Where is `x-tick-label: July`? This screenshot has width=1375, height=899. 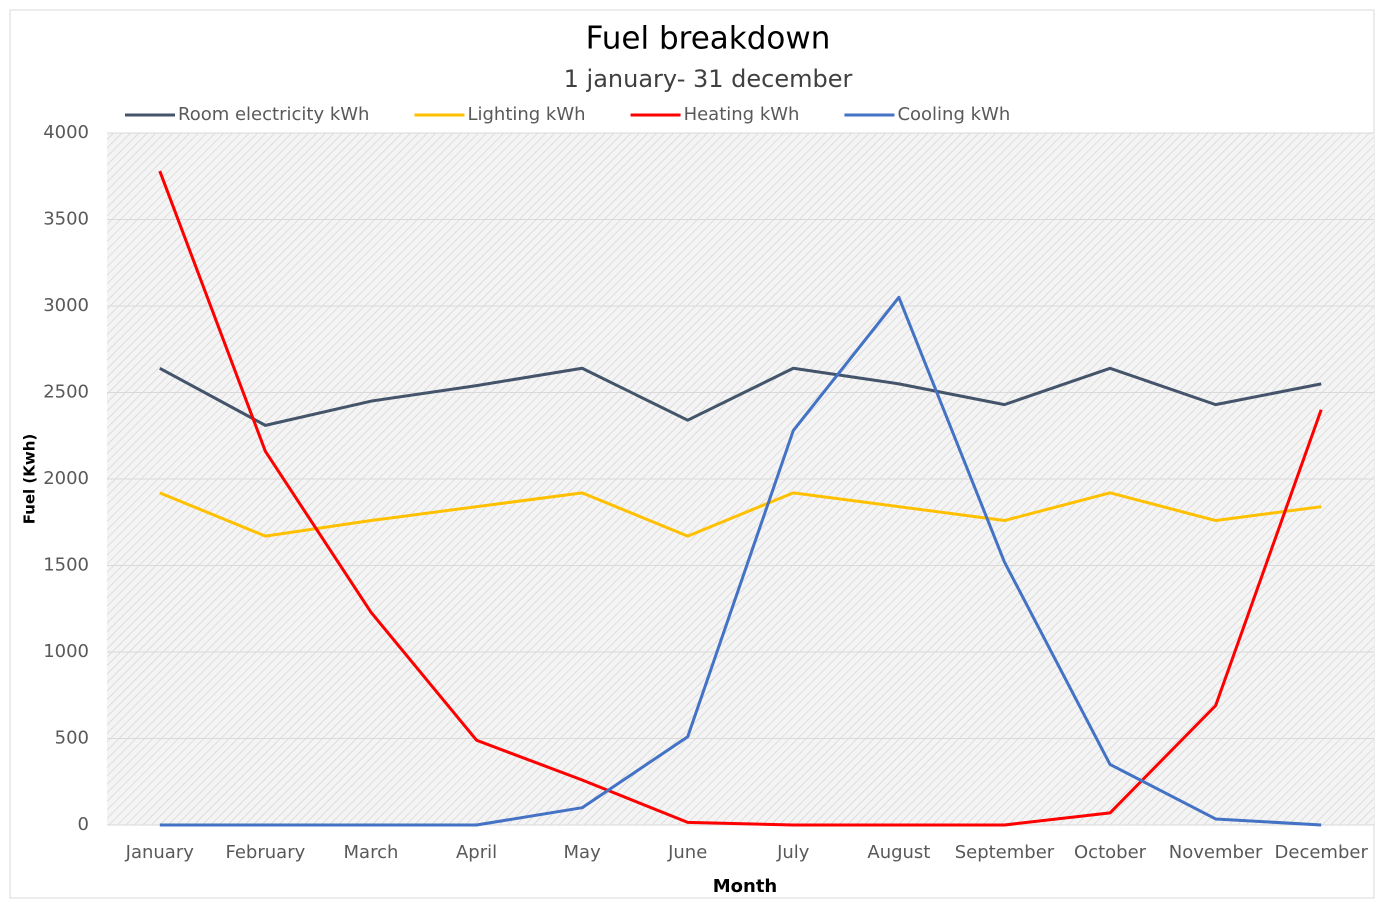 x-tick-label: July is located at coordinates (793, 852).